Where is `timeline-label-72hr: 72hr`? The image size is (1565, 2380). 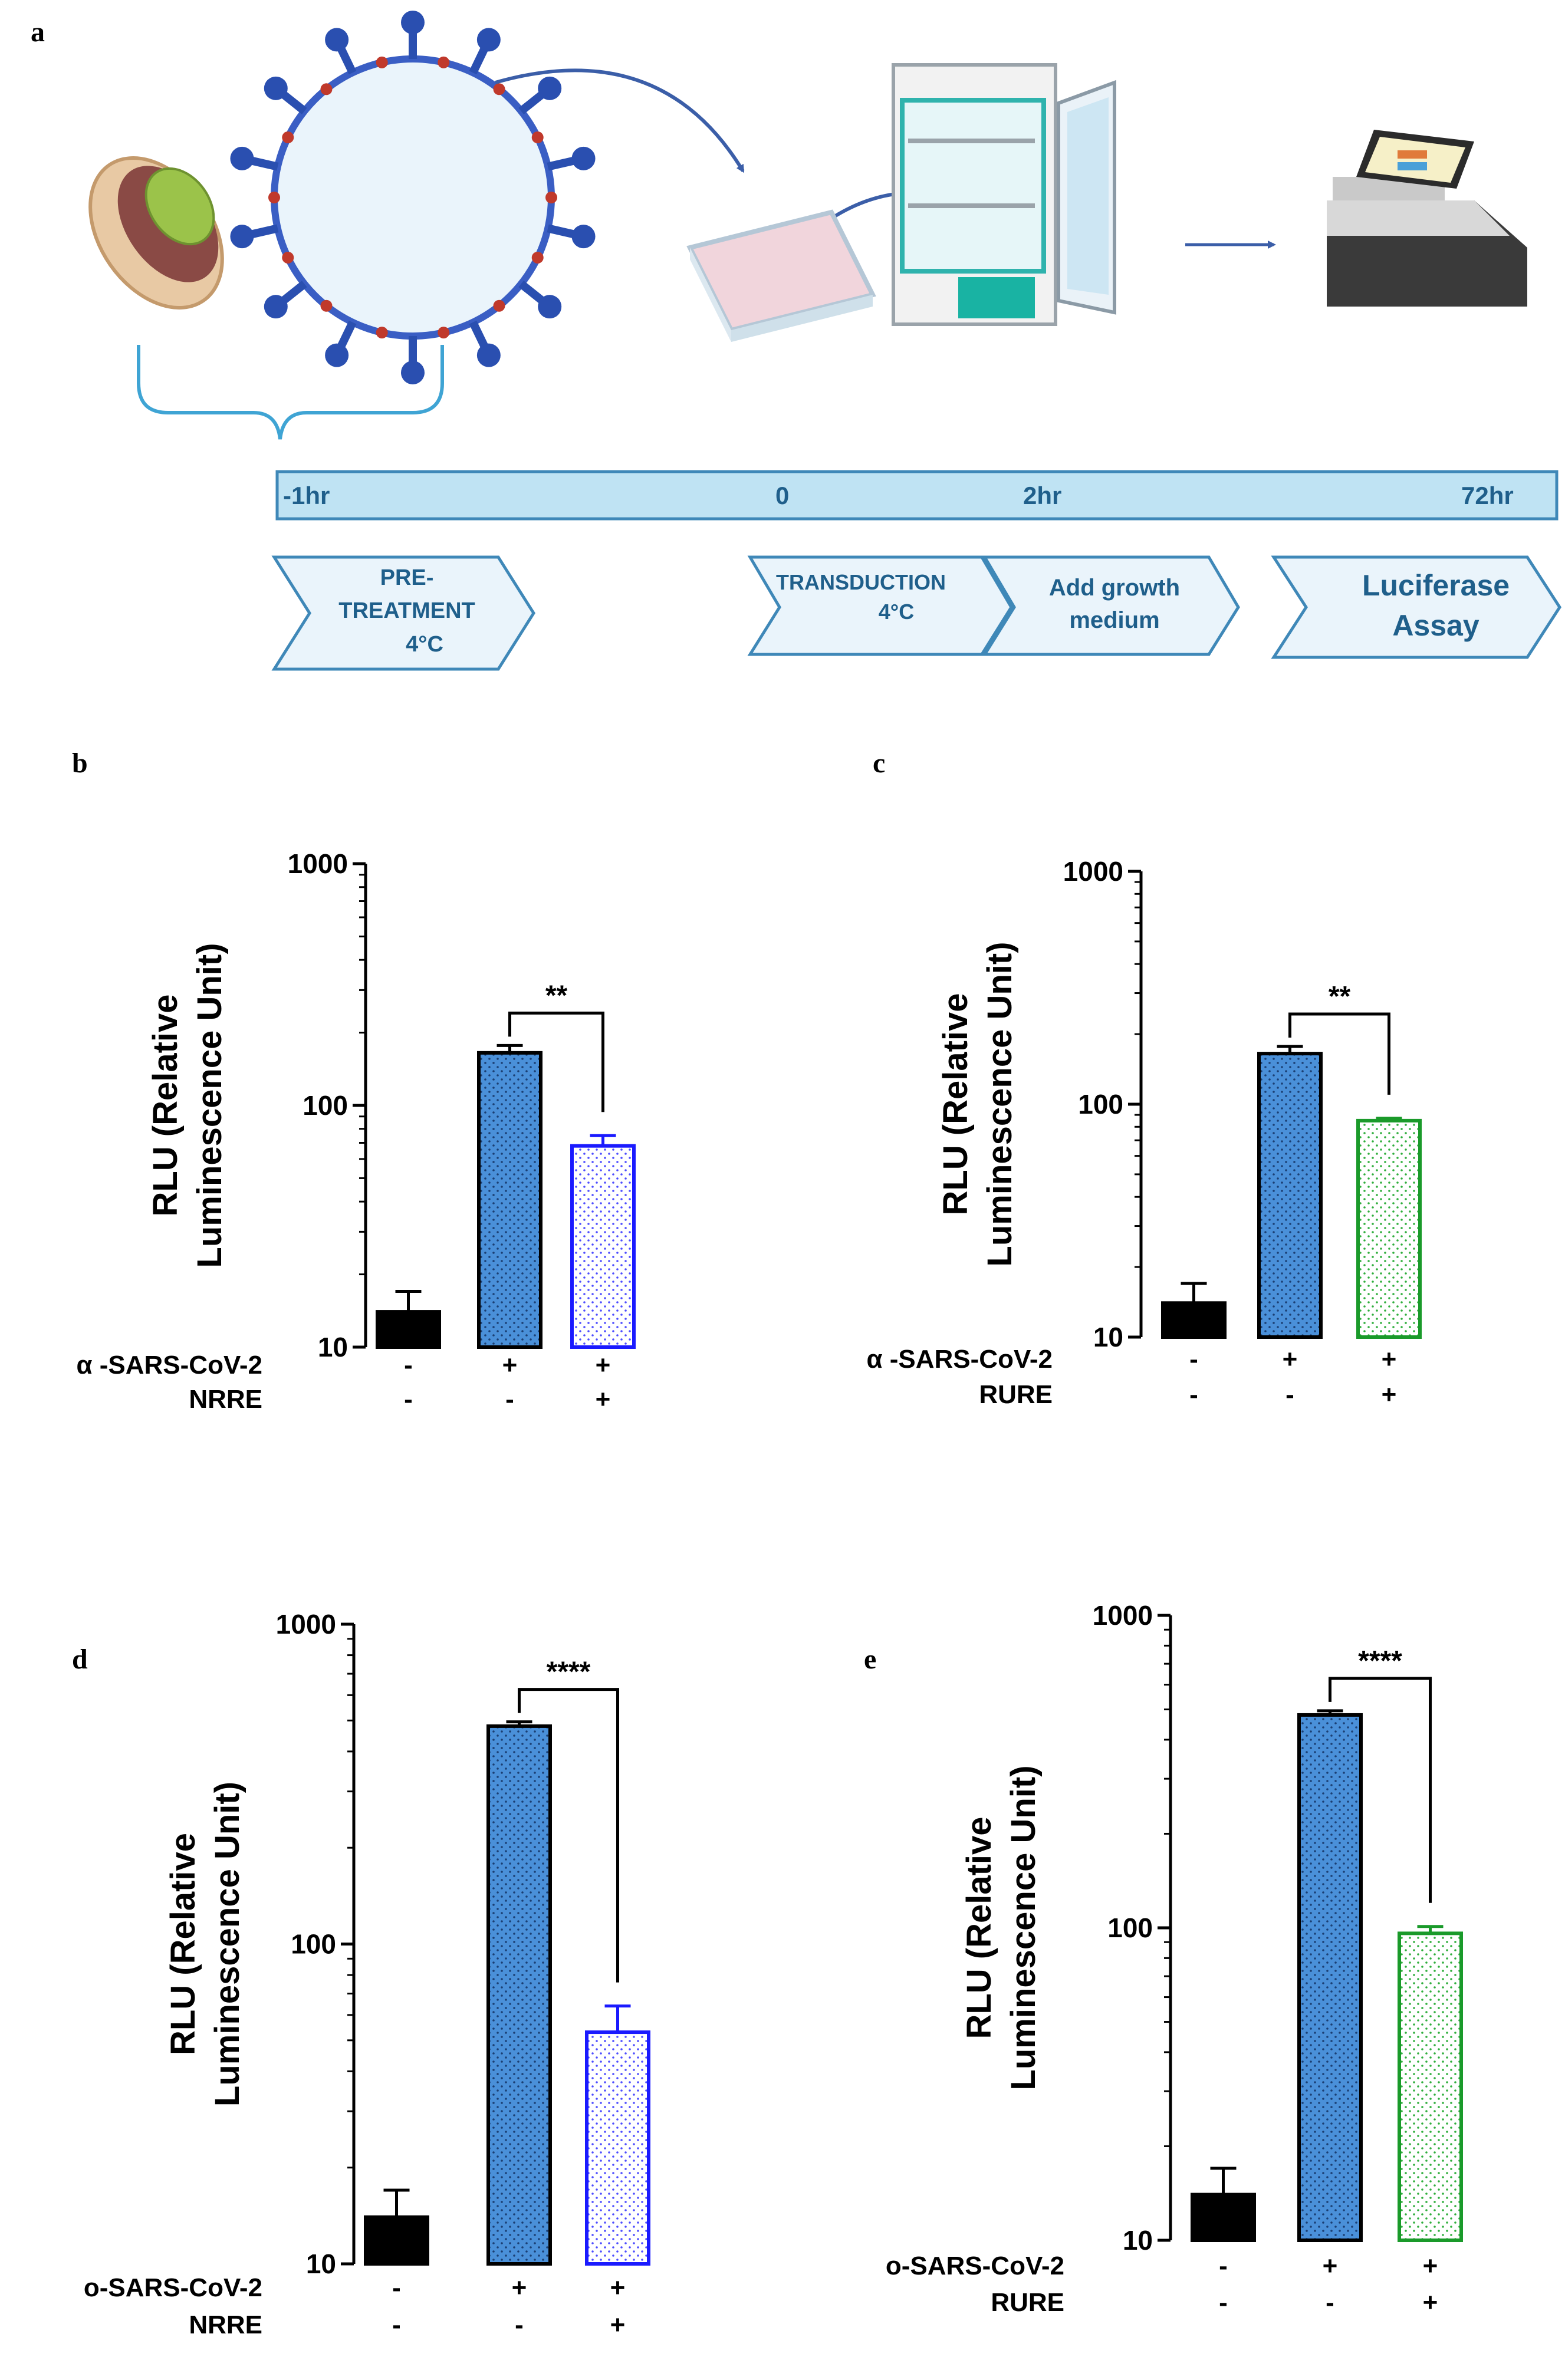 timeline-label-72hr: 72hr is located at coordinates (1487, 495).